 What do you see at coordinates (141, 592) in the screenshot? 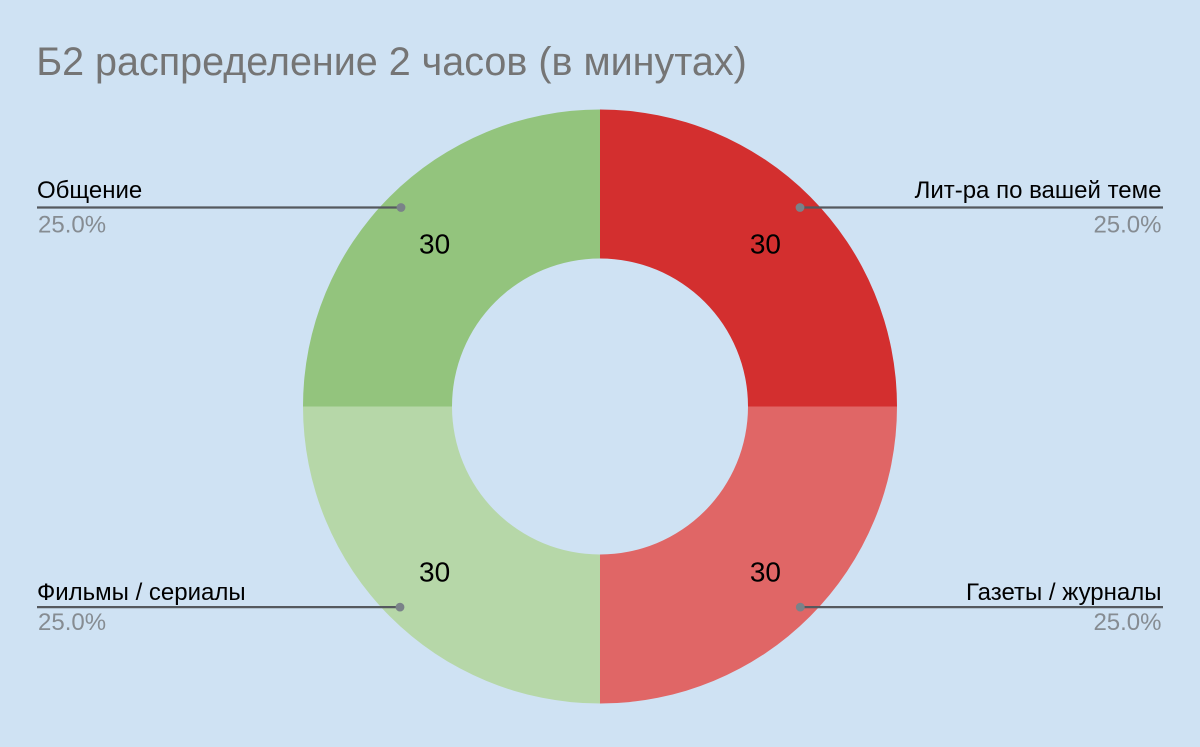
I see `svg-text: Фильмы / сериалы` at bounding box center [141, 592].